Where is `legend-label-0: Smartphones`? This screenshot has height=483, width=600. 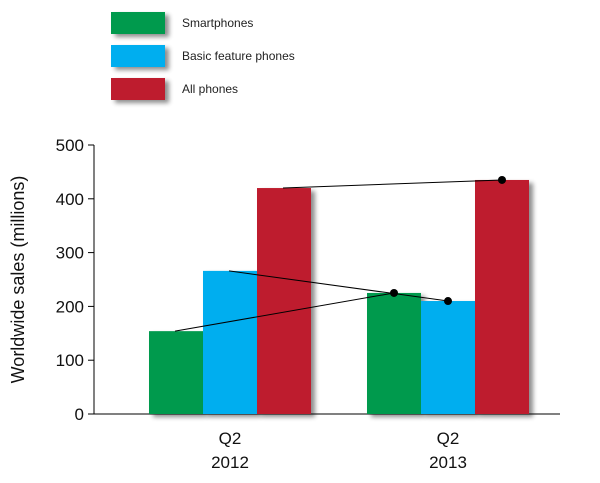
legend-label-0: Smartphones is located at coordinates (217, 23).